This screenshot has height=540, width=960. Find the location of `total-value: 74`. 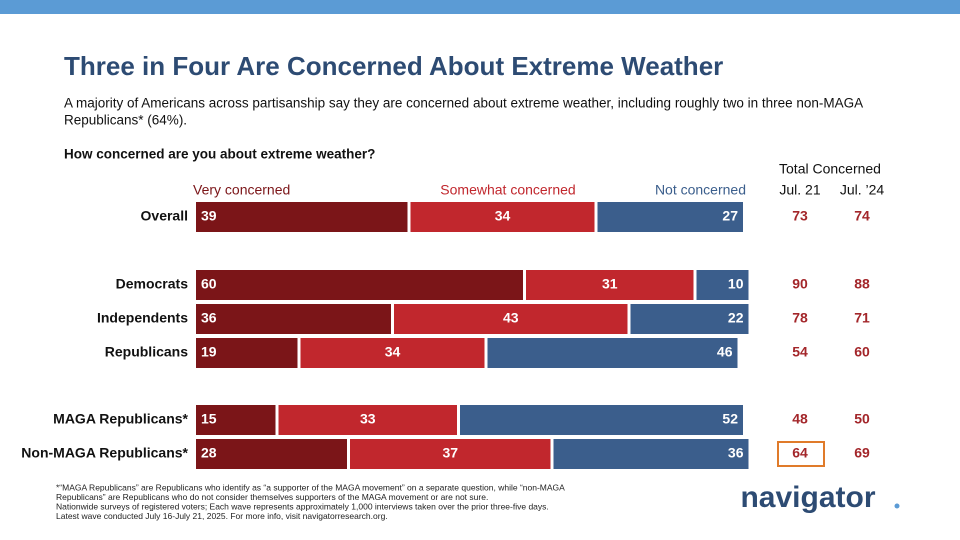

total-value: 74 is located at coordinates (862, 216).